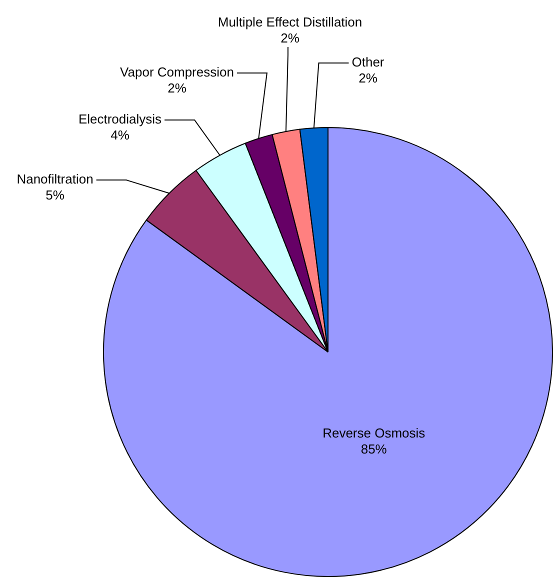 The width and height of the screenshot is (554, 582). Describe the element at coordinates (55, 195) in the screenshot. I see `data-label: 5%` at that location.